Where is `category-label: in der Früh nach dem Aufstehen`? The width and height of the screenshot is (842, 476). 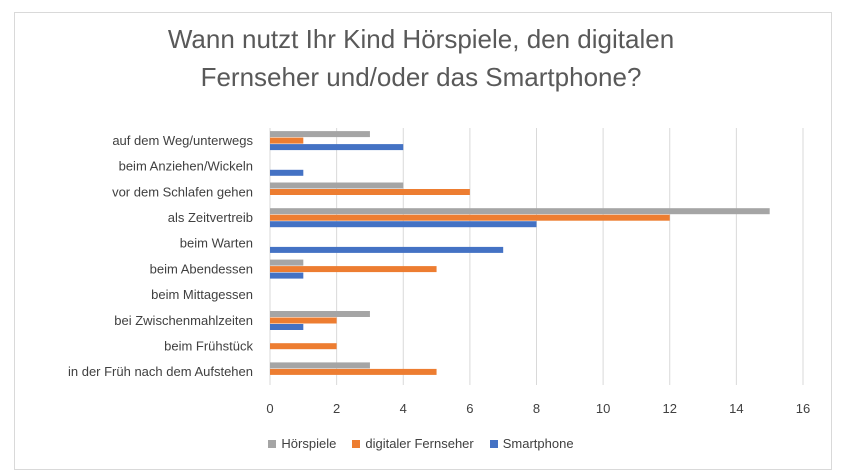
category-label: in der Früh nach dem Aufstehen is located at coordinates (160, 371).